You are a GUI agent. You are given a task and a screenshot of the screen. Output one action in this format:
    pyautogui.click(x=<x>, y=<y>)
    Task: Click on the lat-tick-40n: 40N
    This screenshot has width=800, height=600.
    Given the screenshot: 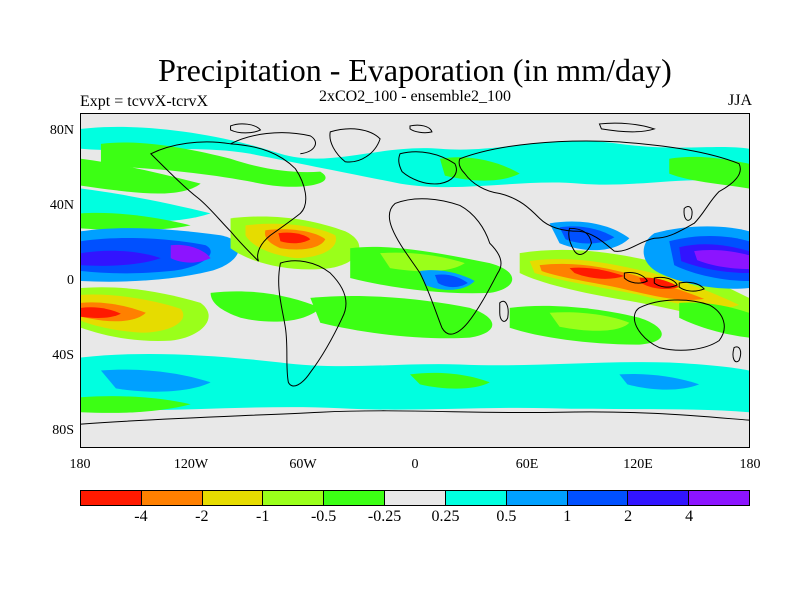 What is the action you would take?
    pyautogui.click(x=61, y=205)
    